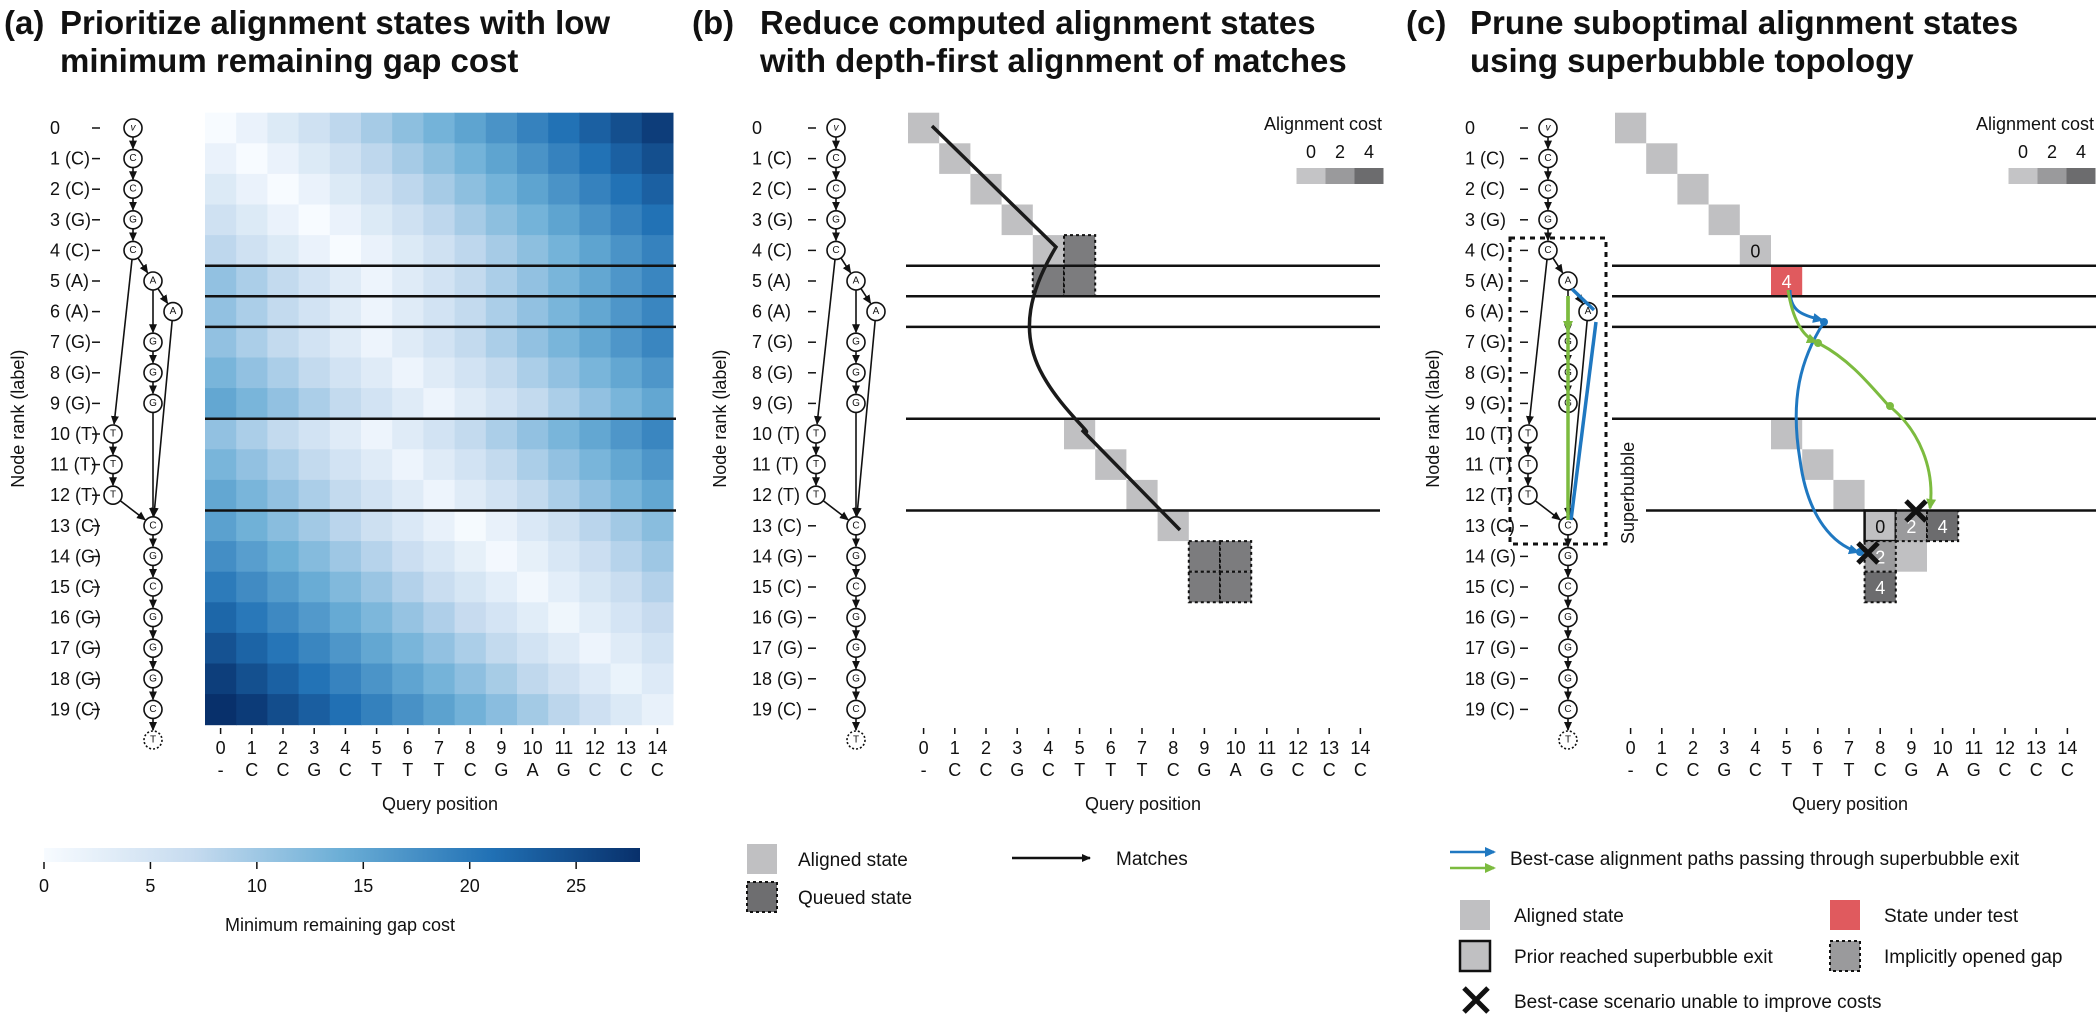 This screenshot has height=1020, width=2100. Describe the element at coordinates (2052, 152) in the screenshot. I see `cost-tick-label: 2` at that location.